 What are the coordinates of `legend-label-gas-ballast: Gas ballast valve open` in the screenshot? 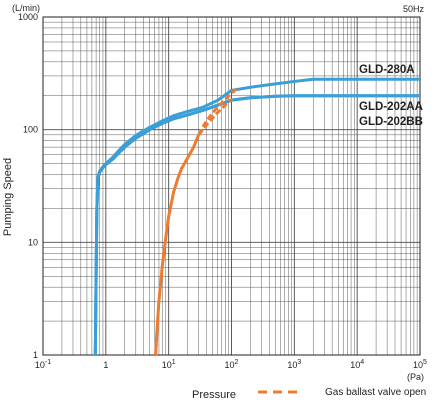 It's located at (375, 392).